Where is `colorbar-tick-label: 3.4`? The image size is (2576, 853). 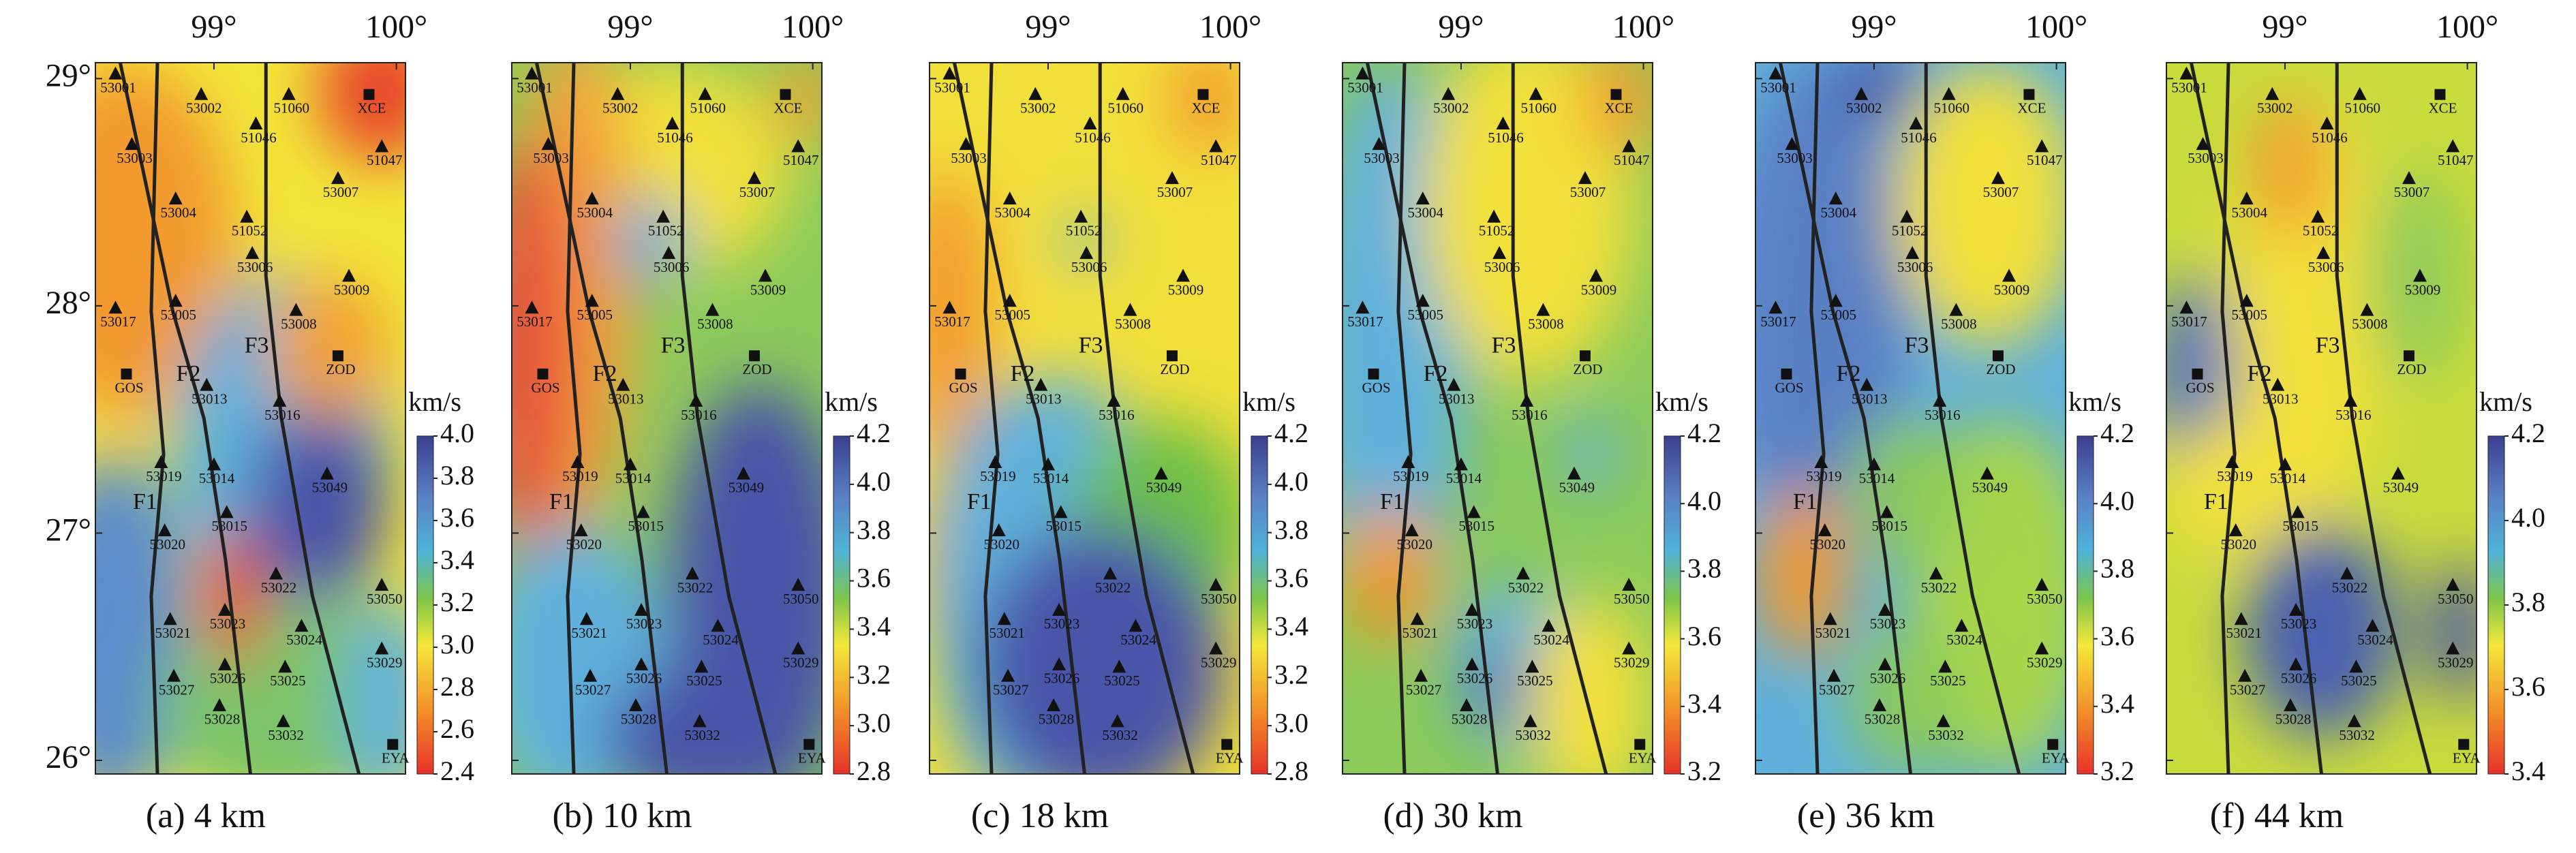 colorbar-tick-label: 3.4 is located at coordinates (1704, 704).